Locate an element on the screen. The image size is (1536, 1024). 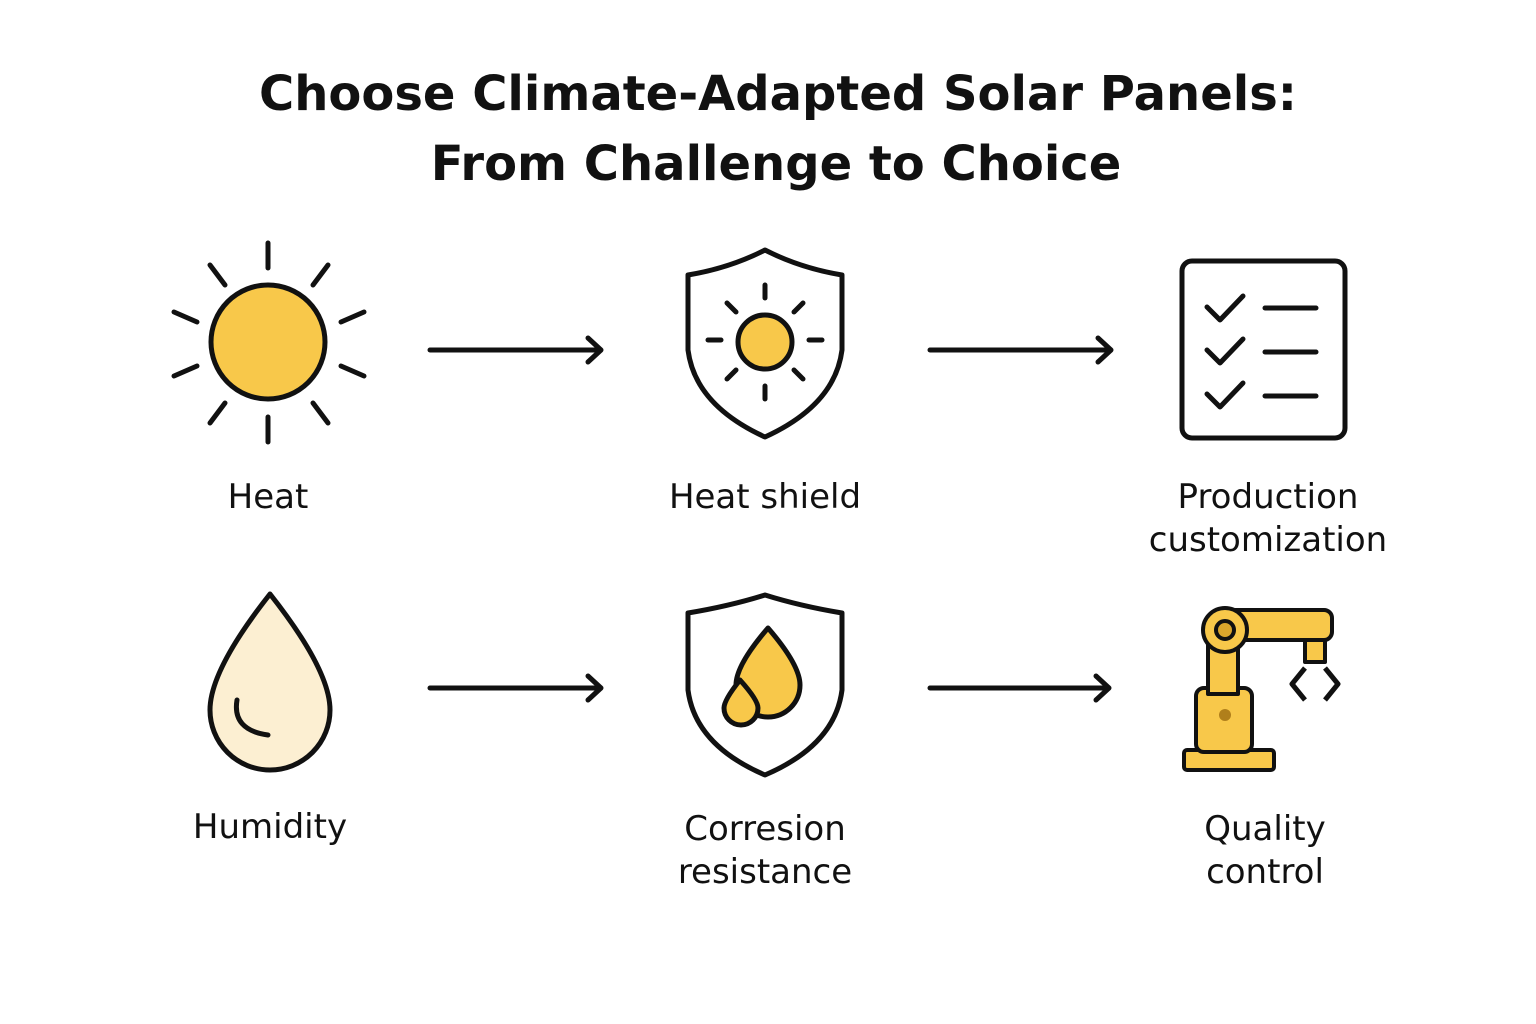
robot-icon is located at coordinates (1261, 689).